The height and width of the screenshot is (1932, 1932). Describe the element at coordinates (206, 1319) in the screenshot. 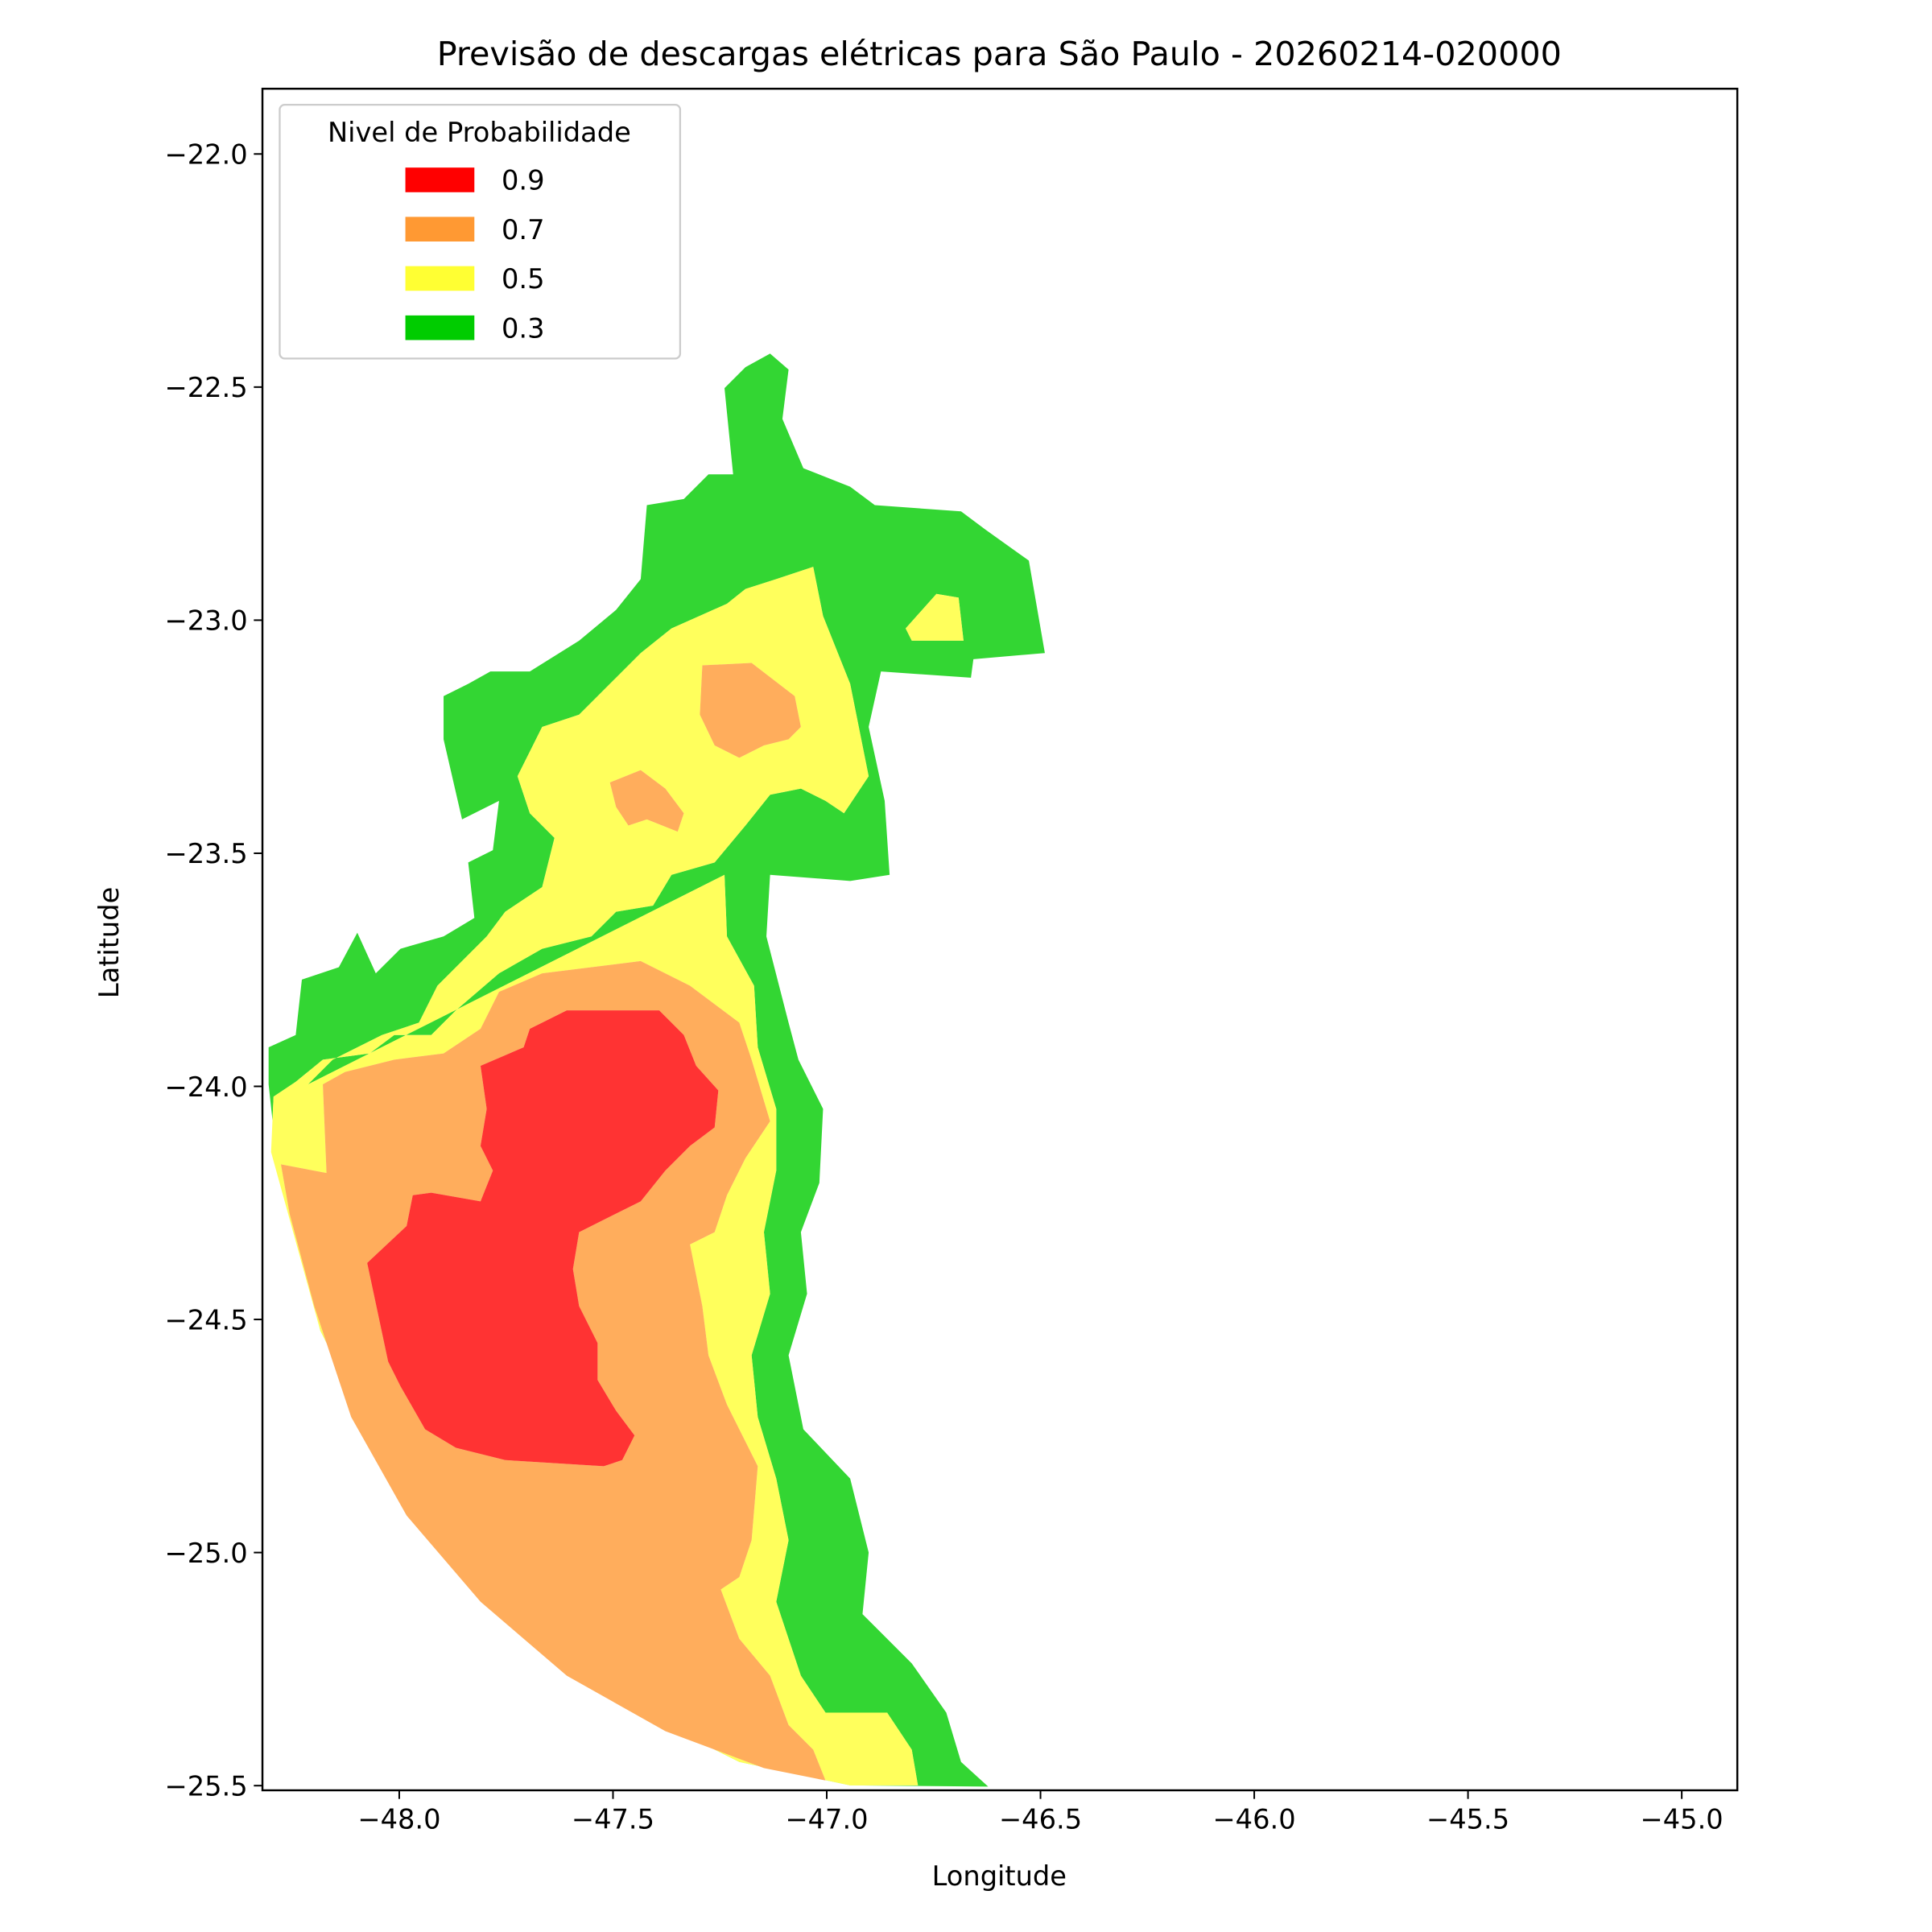

I see `y-tick-label: −24.5` at that location.